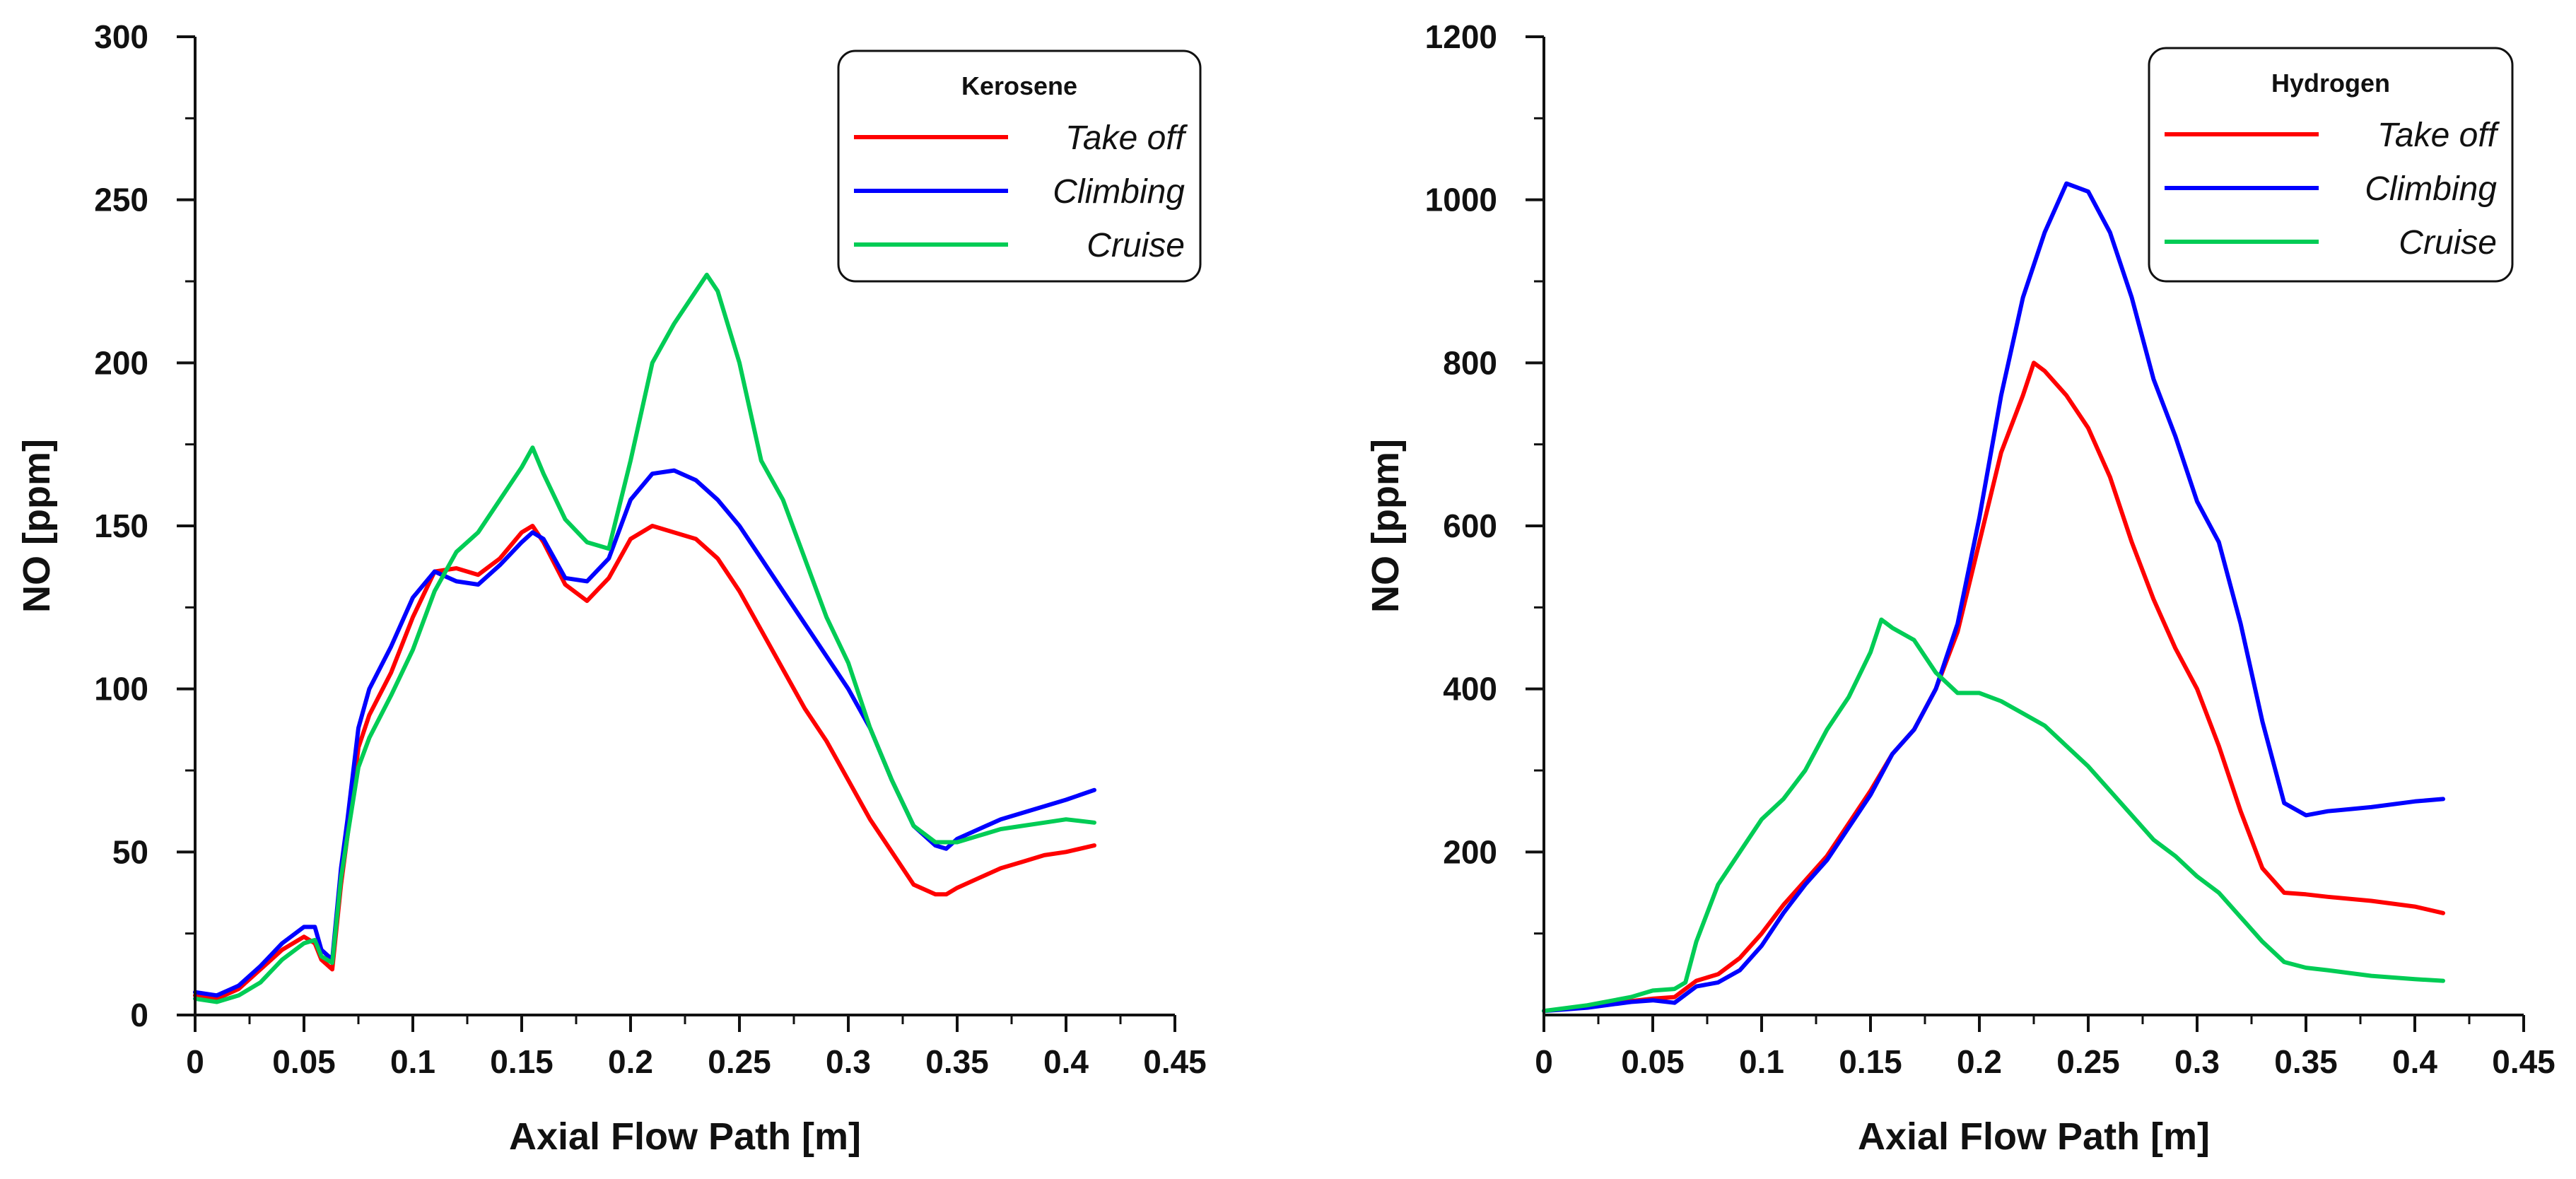  I want to click on legend-title: Hydrogen, so click(2331, 83).